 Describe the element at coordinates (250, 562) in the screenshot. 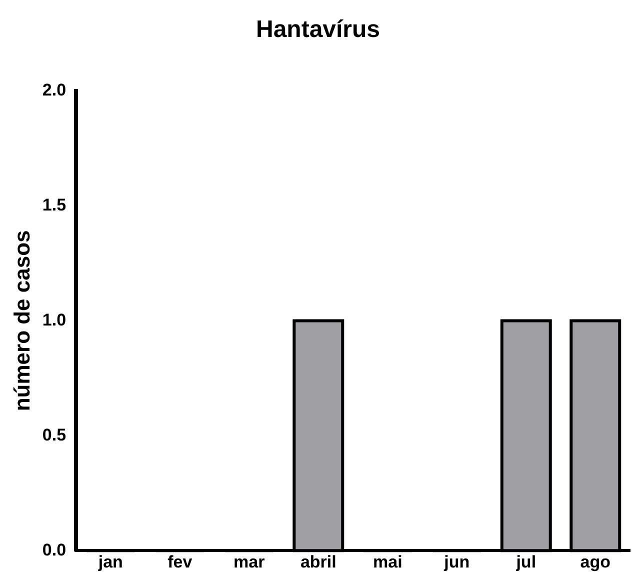

I see `x-tick-label: mar` at that location.